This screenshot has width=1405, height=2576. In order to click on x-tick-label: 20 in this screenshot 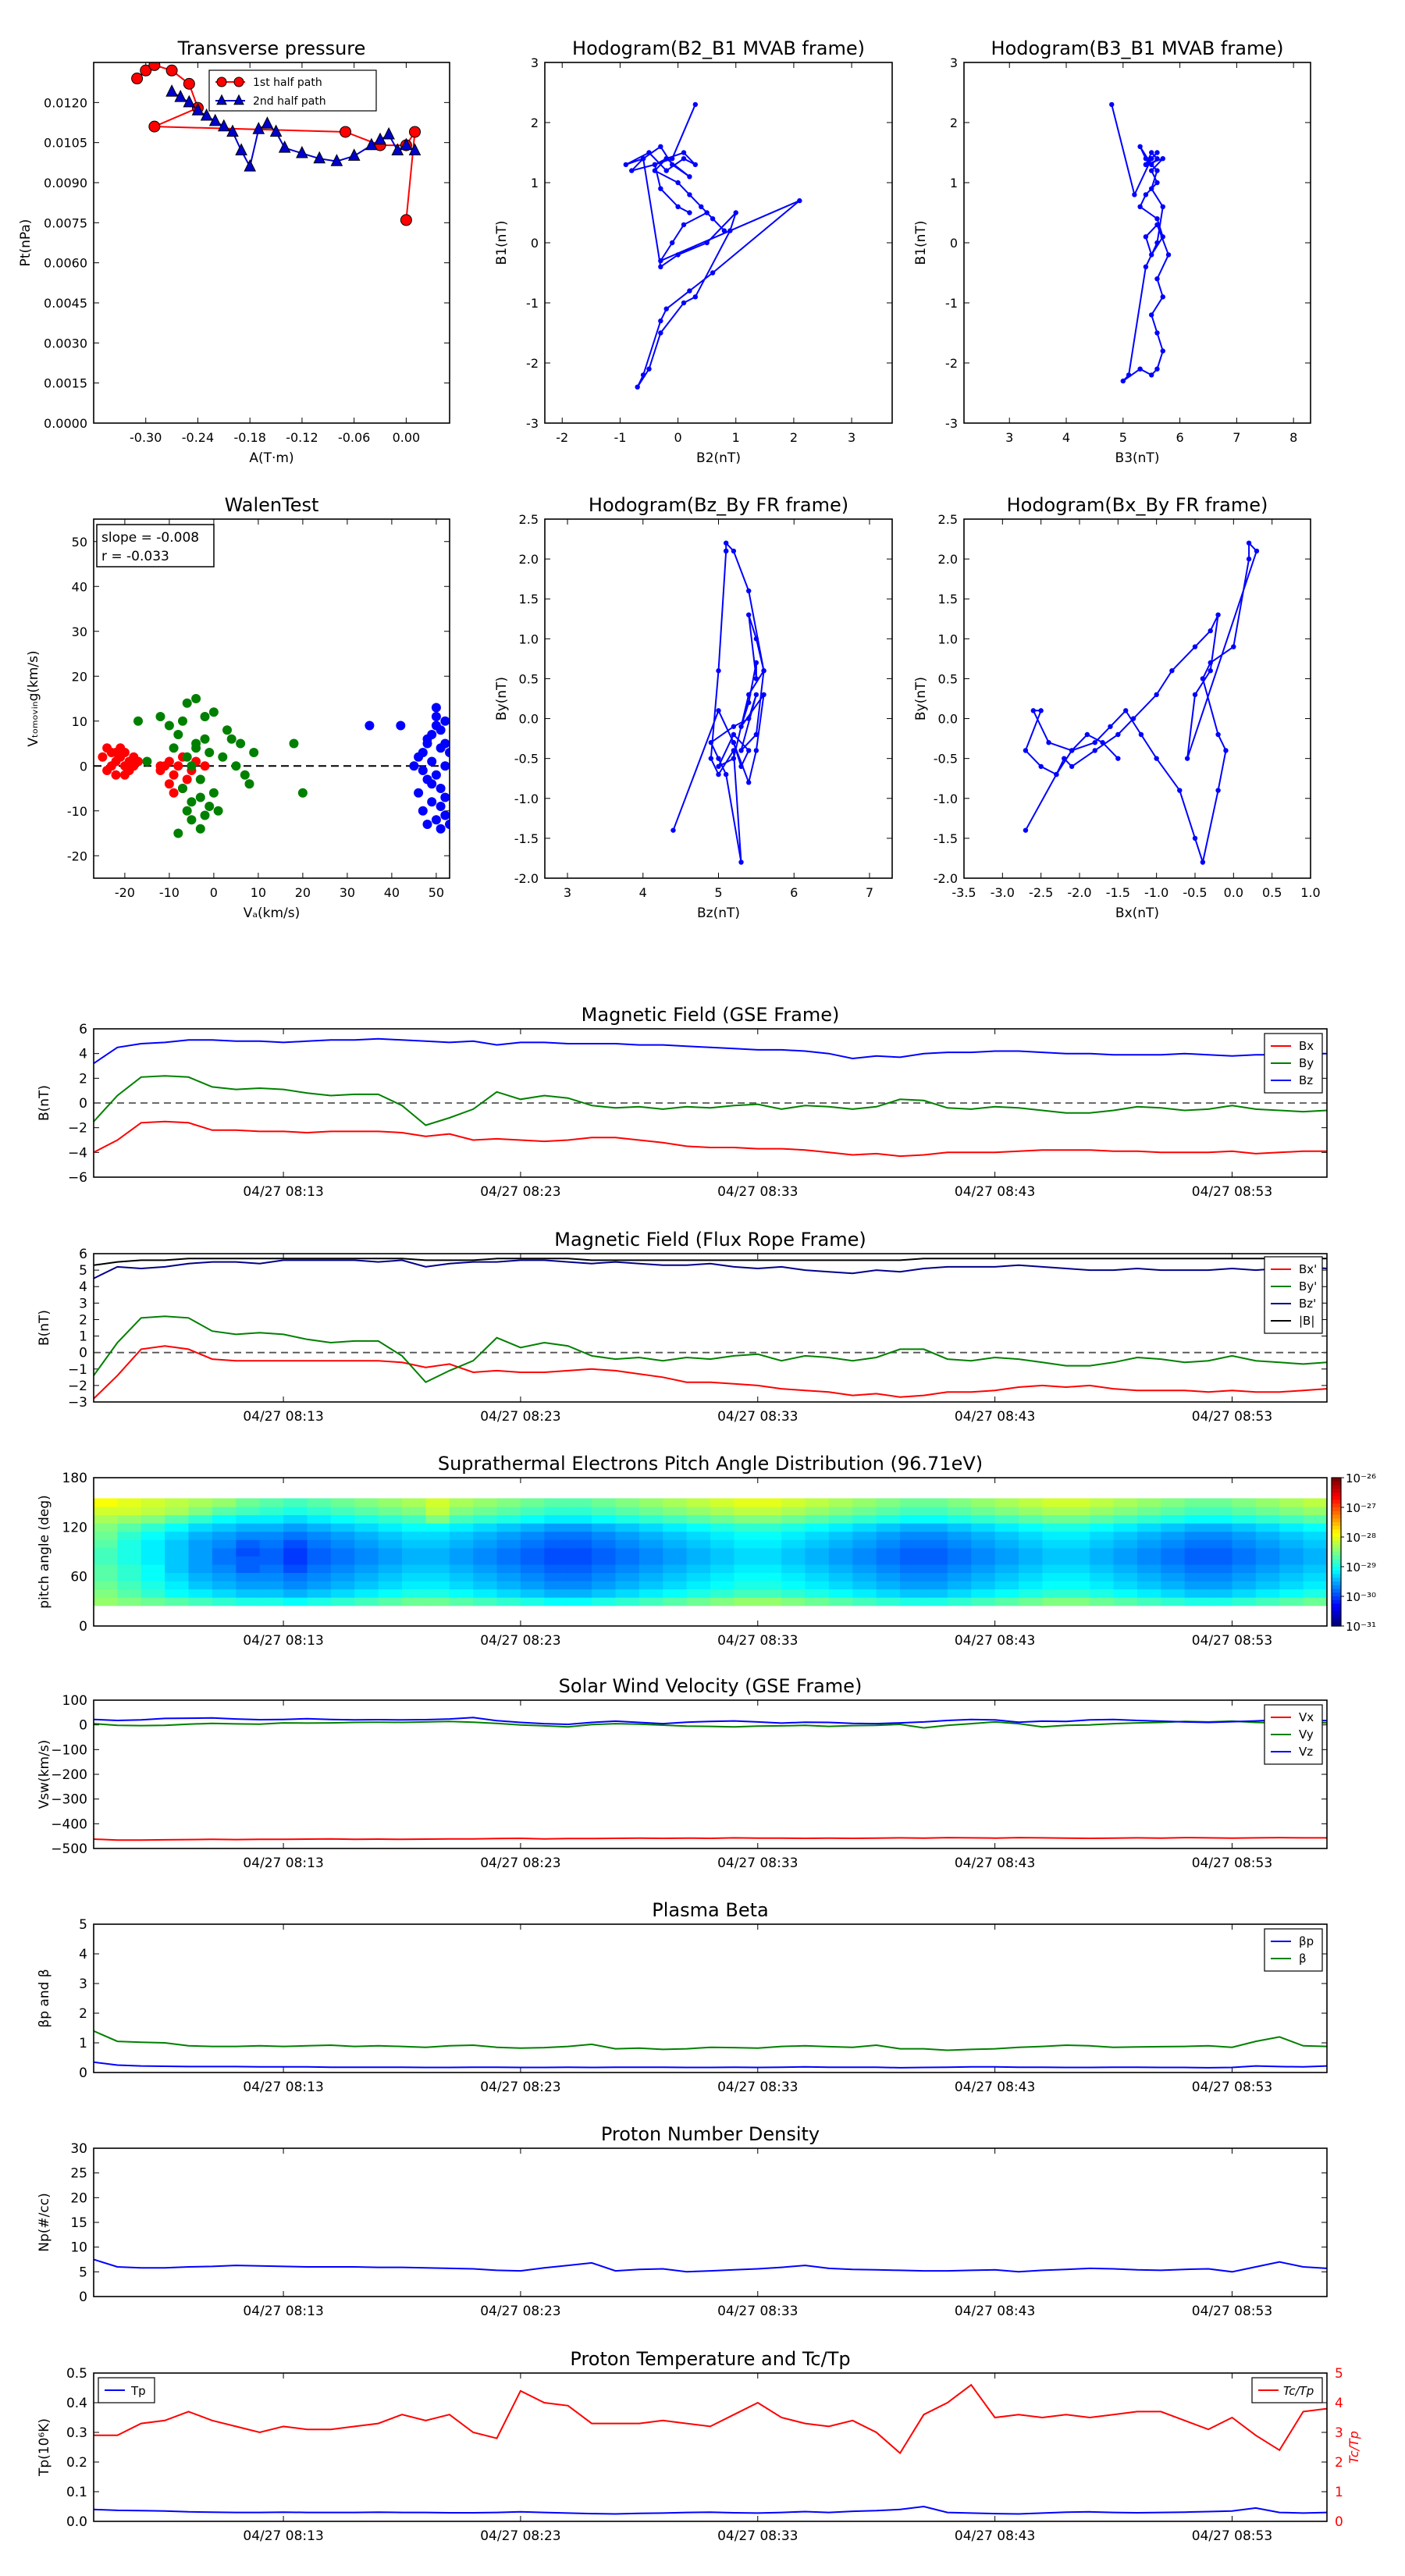, I will do `click(303, 892)`.